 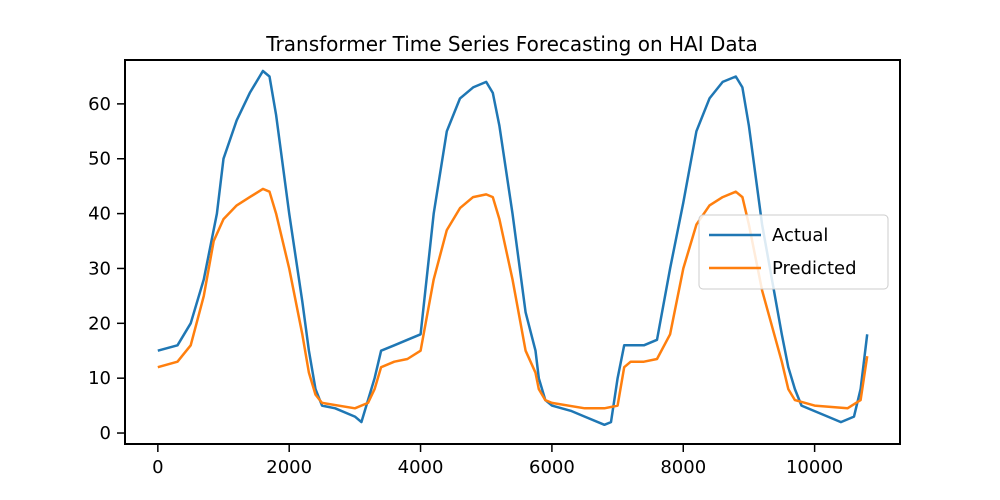 I want to click on x-tick-label: 6000, so click(x=552, y=467).